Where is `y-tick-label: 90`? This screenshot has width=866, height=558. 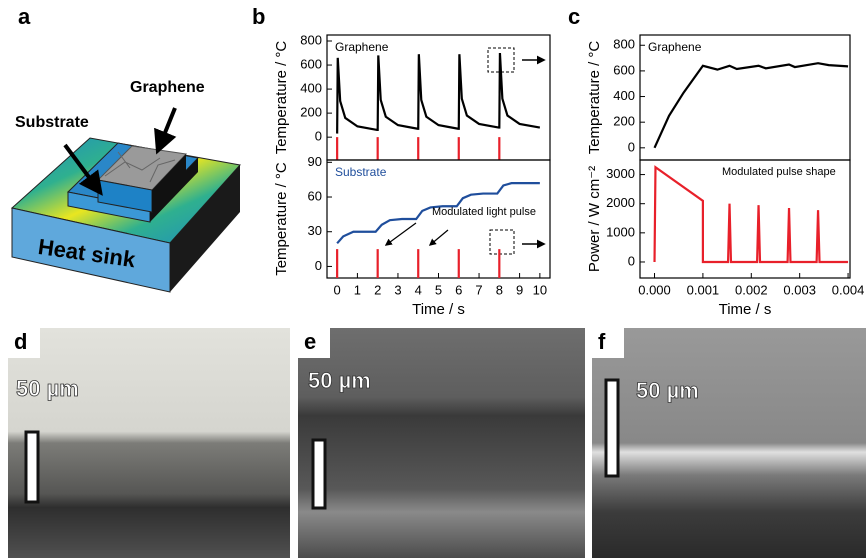 y-tick-label: 90 is located at coordinates (315, 161).